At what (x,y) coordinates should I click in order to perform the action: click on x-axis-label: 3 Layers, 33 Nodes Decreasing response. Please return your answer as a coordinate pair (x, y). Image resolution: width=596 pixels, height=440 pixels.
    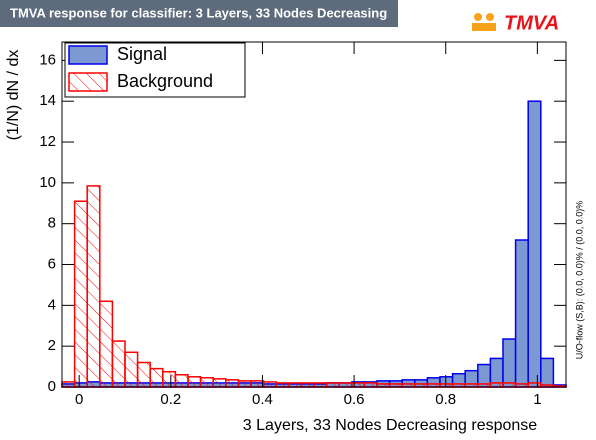
    Looking at the image, I should click on (390, 425).